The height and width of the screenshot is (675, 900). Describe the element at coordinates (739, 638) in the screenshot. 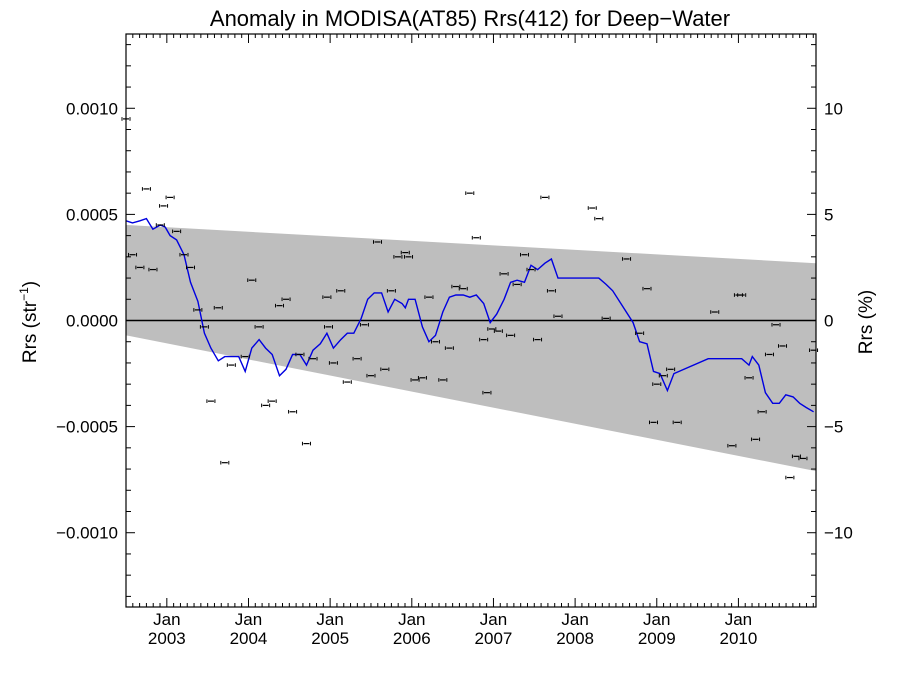

I see `x-tick-label-year: 2010` at that location.